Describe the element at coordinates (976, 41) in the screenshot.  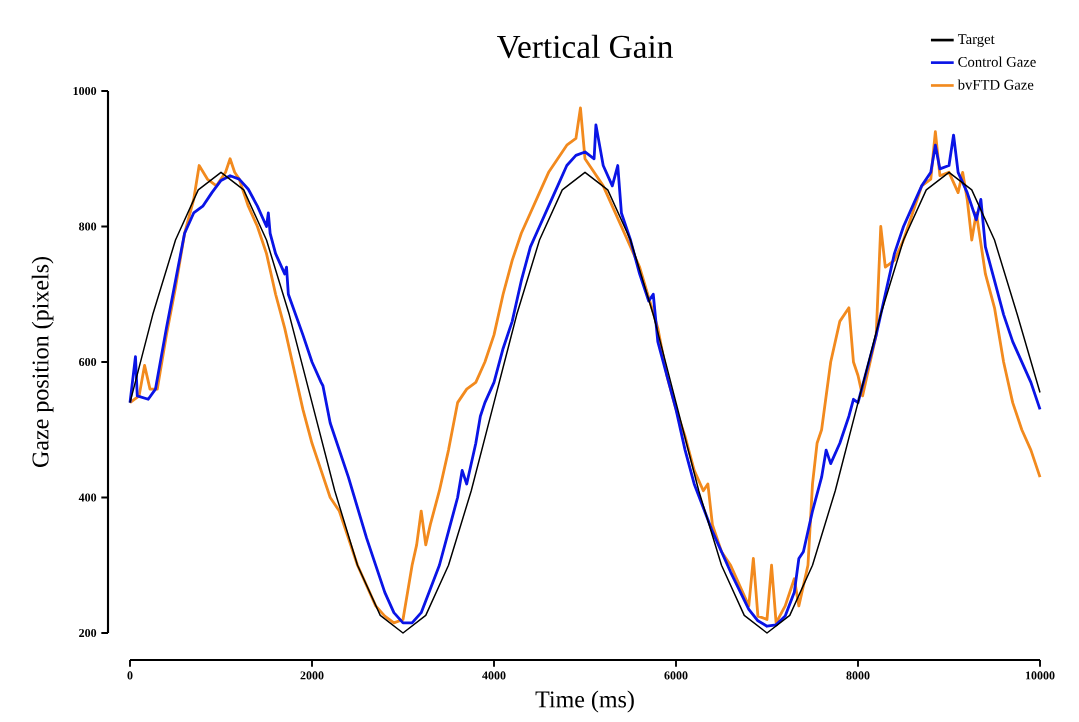
I see `legend-label: Target` at that location.